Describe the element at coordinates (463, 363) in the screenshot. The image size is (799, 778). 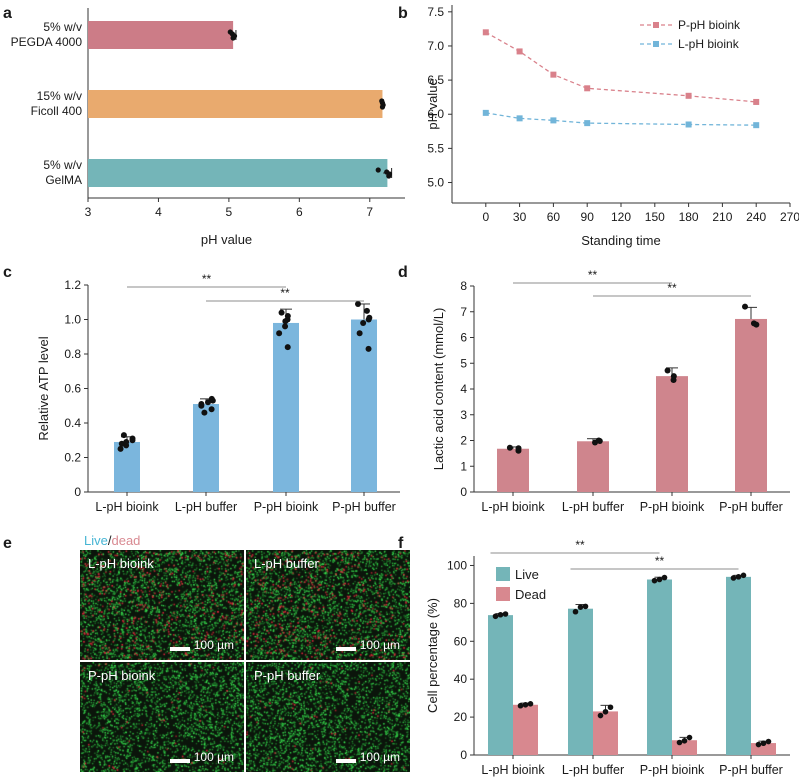
I see `y-tick-label: 5` at that location.